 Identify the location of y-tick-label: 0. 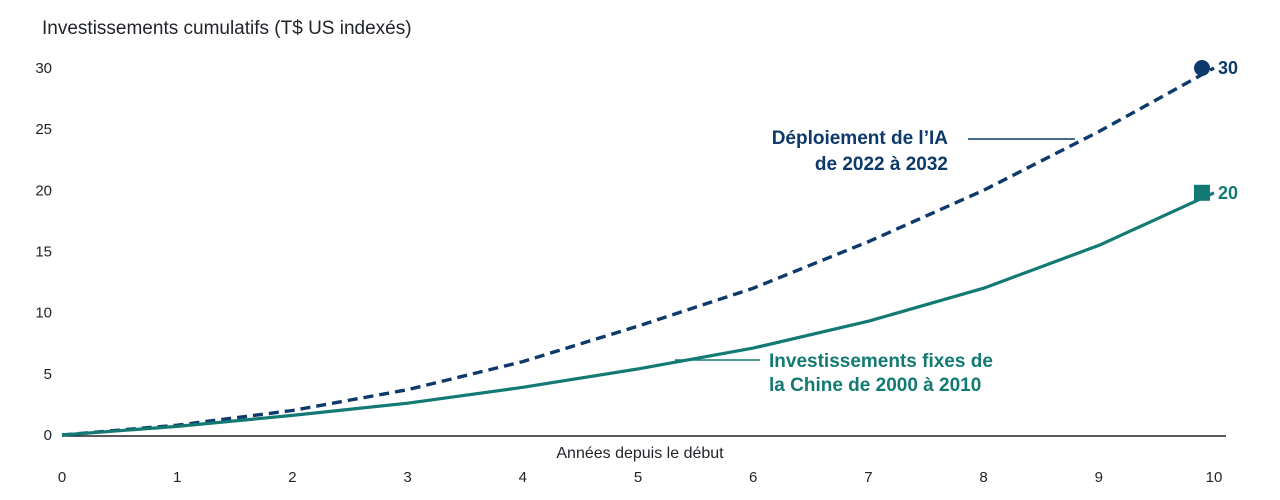
(48, 435).